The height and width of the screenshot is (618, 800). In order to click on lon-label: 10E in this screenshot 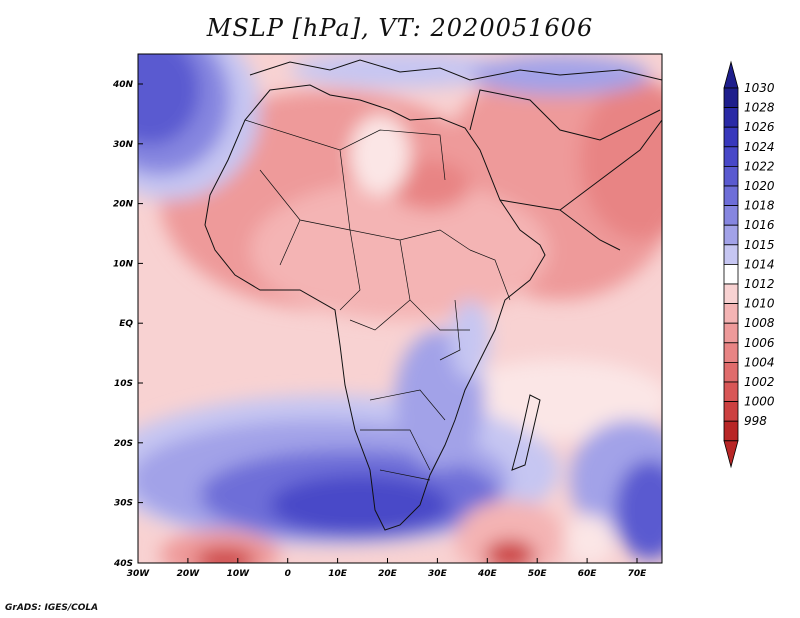, I will do `click(338, 574)`.